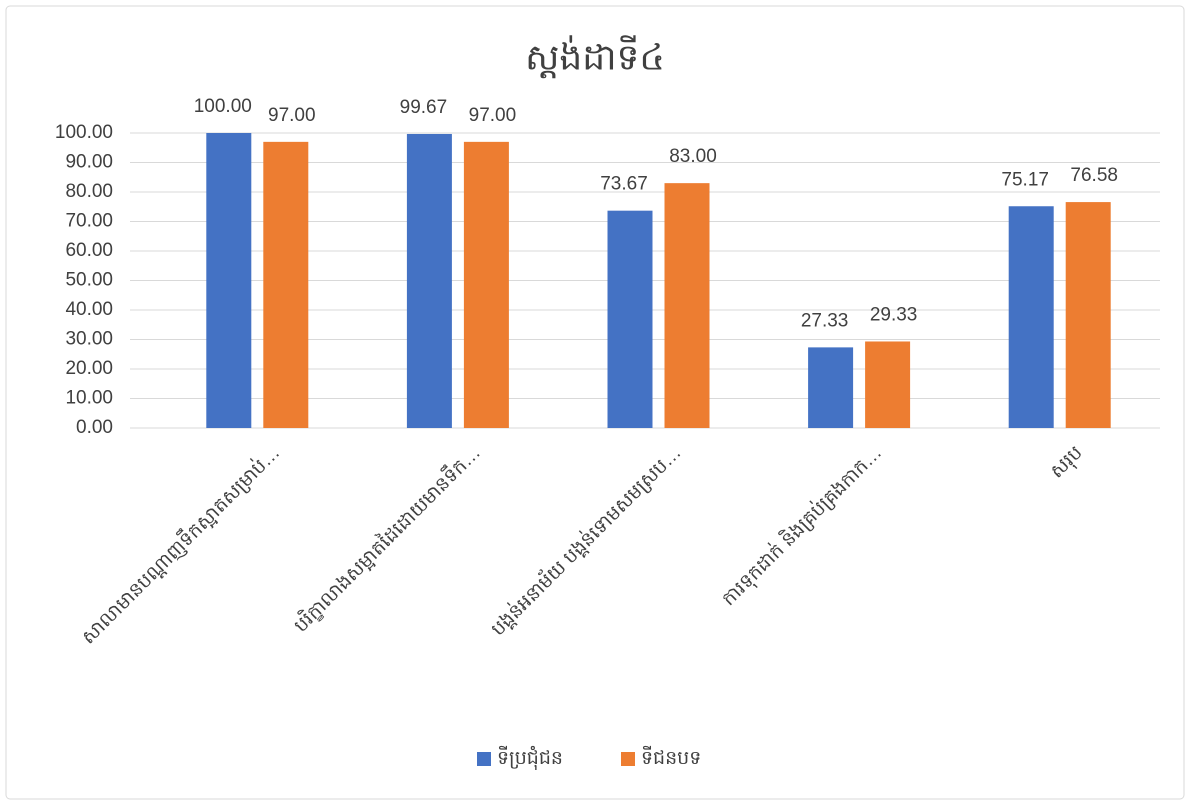 The height and width of the screenshot is (805, 1190). Describe the element at coordinates (825, 320) in the screenshot. I see `value-label: 27.33` at that location.